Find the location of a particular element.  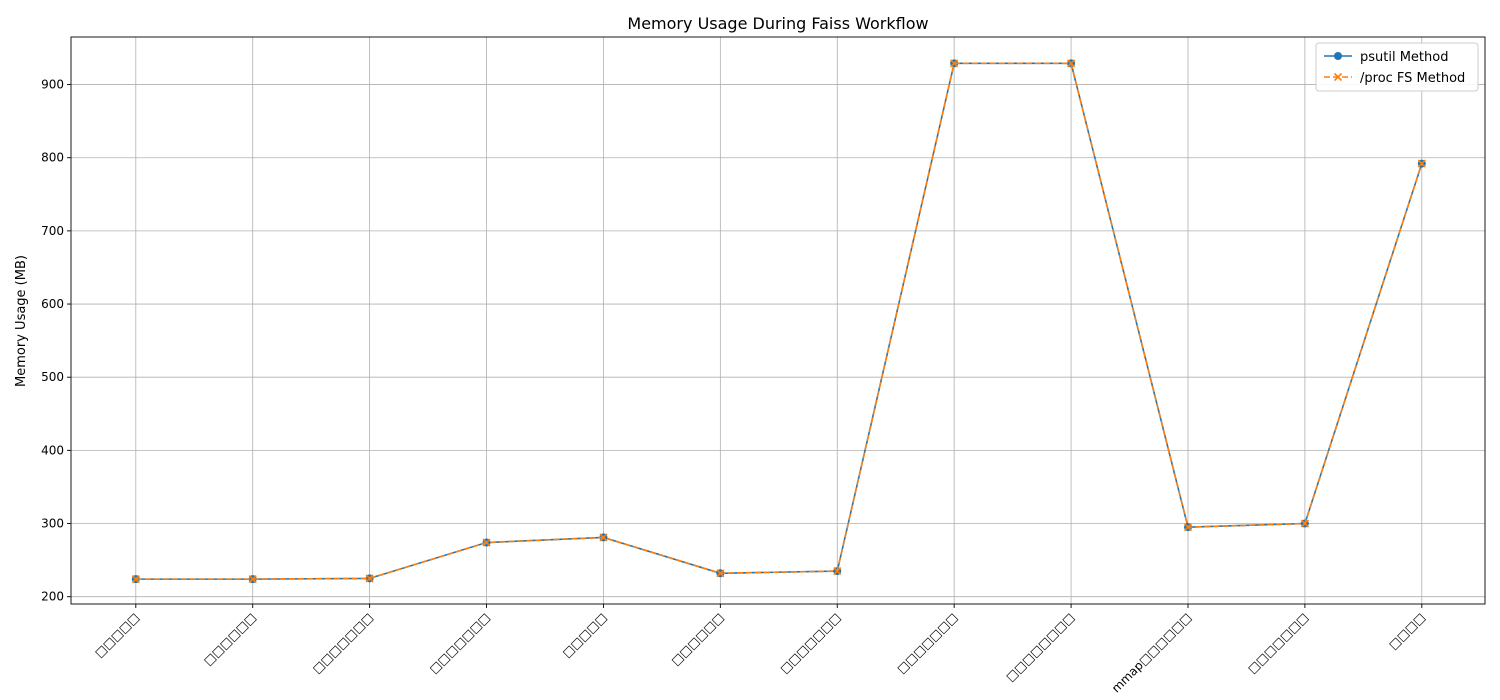

y-tick-label: 400 is located at coordinates (52, 450).